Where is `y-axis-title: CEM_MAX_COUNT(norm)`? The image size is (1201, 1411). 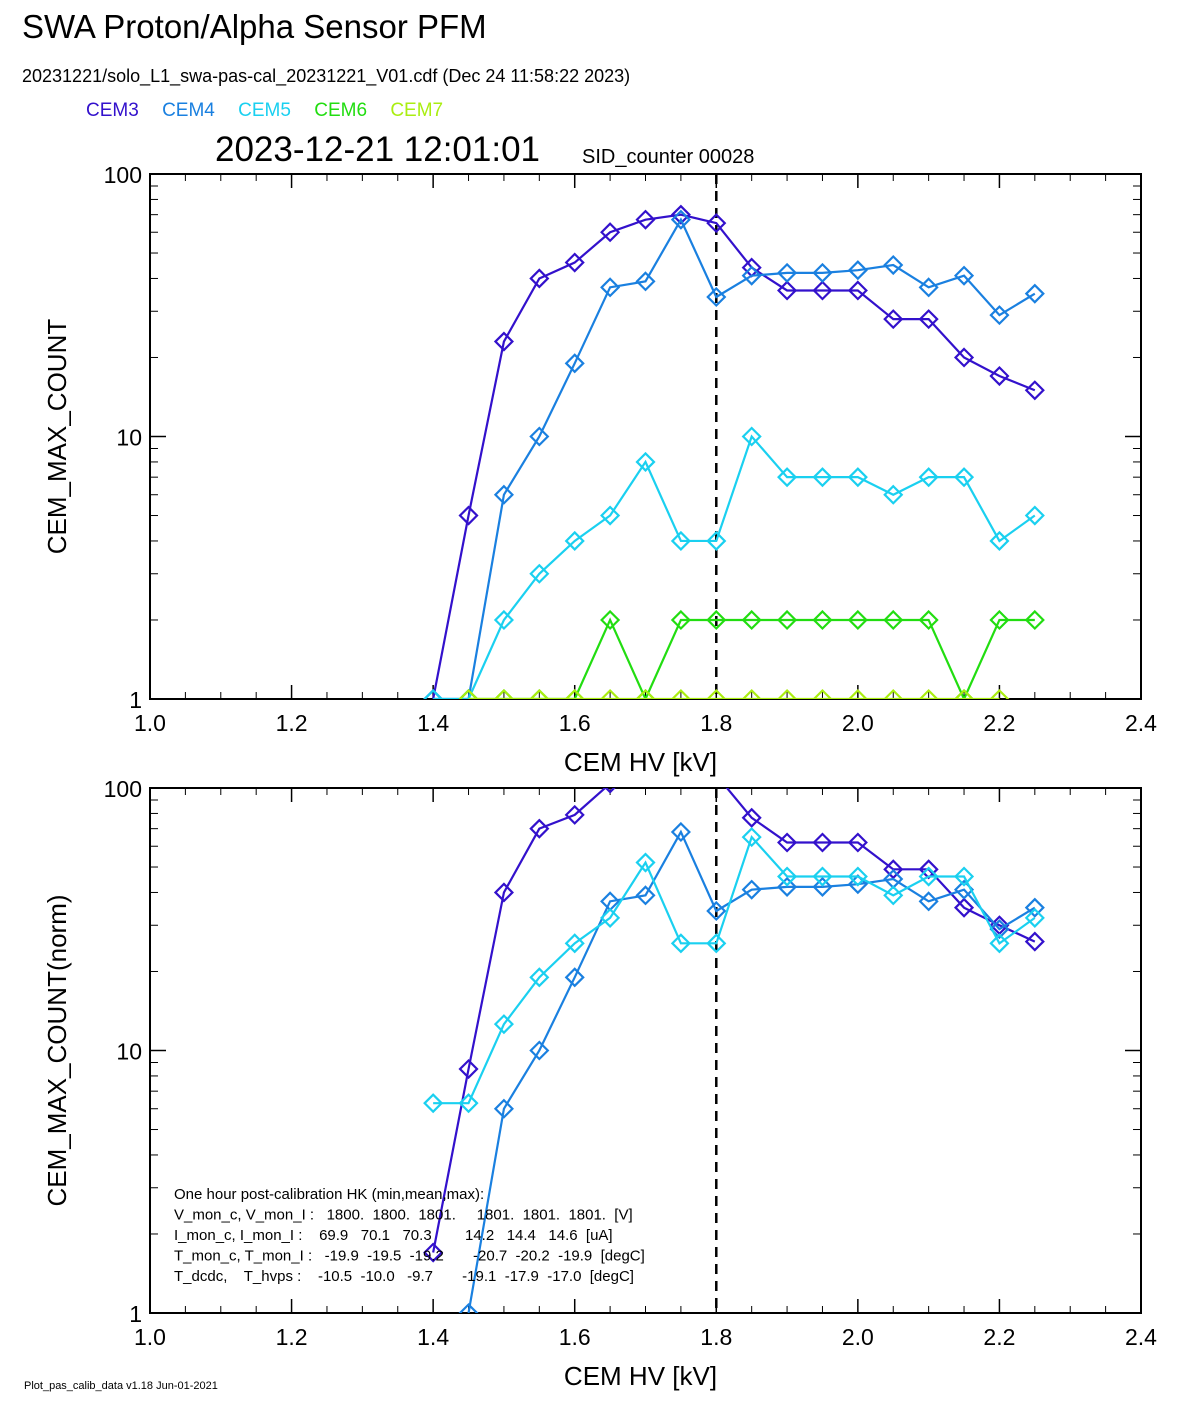
y-axis-title: CEM_MAX_COUNT(norm) is located at coordinates (57, 1050).